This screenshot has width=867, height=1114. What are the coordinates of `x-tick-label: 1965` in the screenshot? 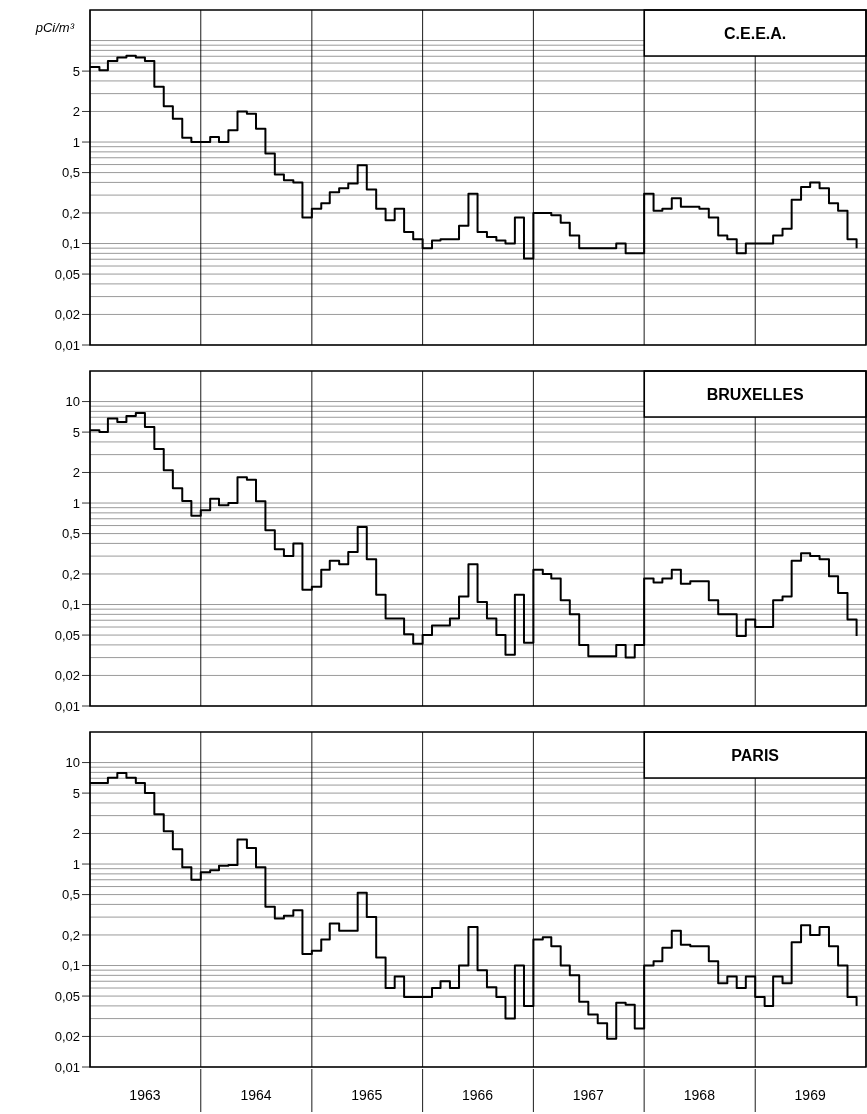 It's located at (367, 1095).